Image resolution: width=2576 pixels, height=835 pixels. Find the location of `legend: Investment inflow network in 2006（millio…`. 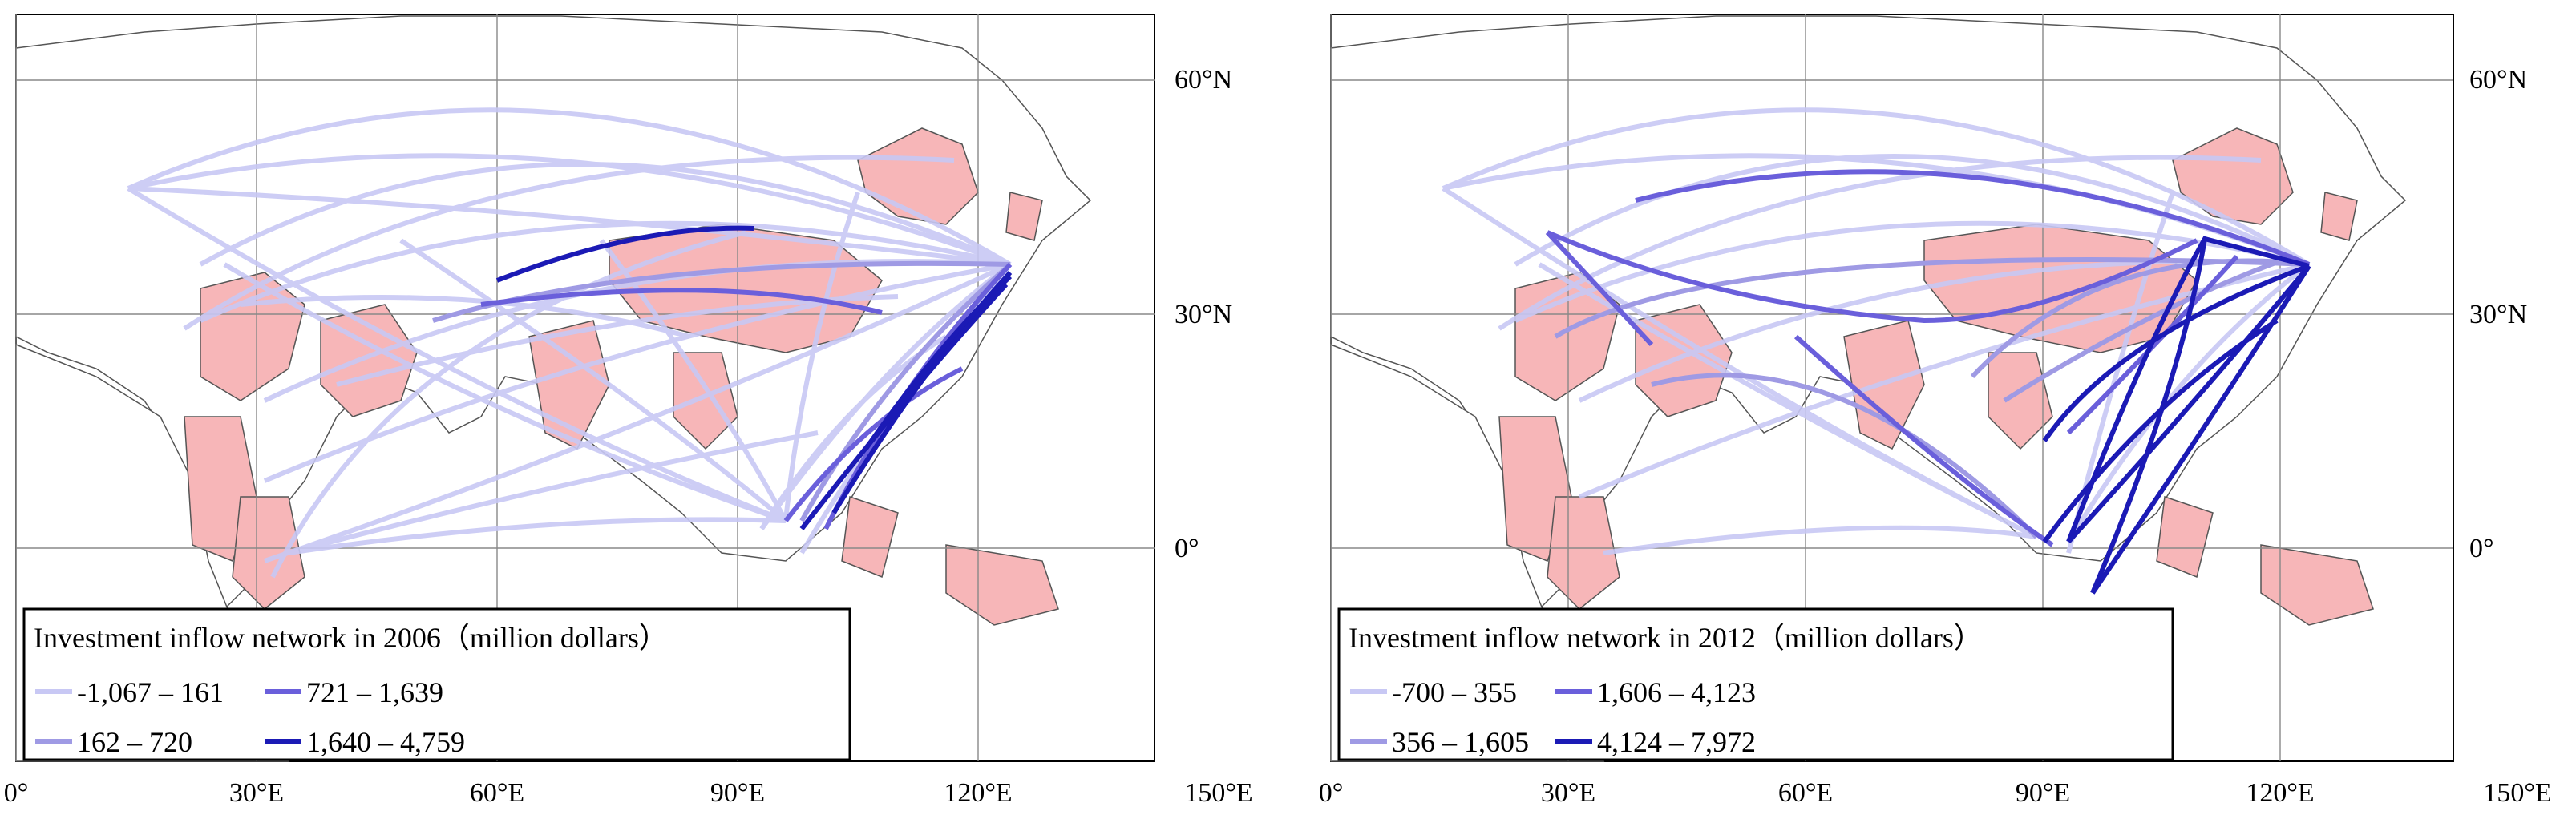

legend: Investment inflow network in 2006（millio… is located at coordinates (436, 684).